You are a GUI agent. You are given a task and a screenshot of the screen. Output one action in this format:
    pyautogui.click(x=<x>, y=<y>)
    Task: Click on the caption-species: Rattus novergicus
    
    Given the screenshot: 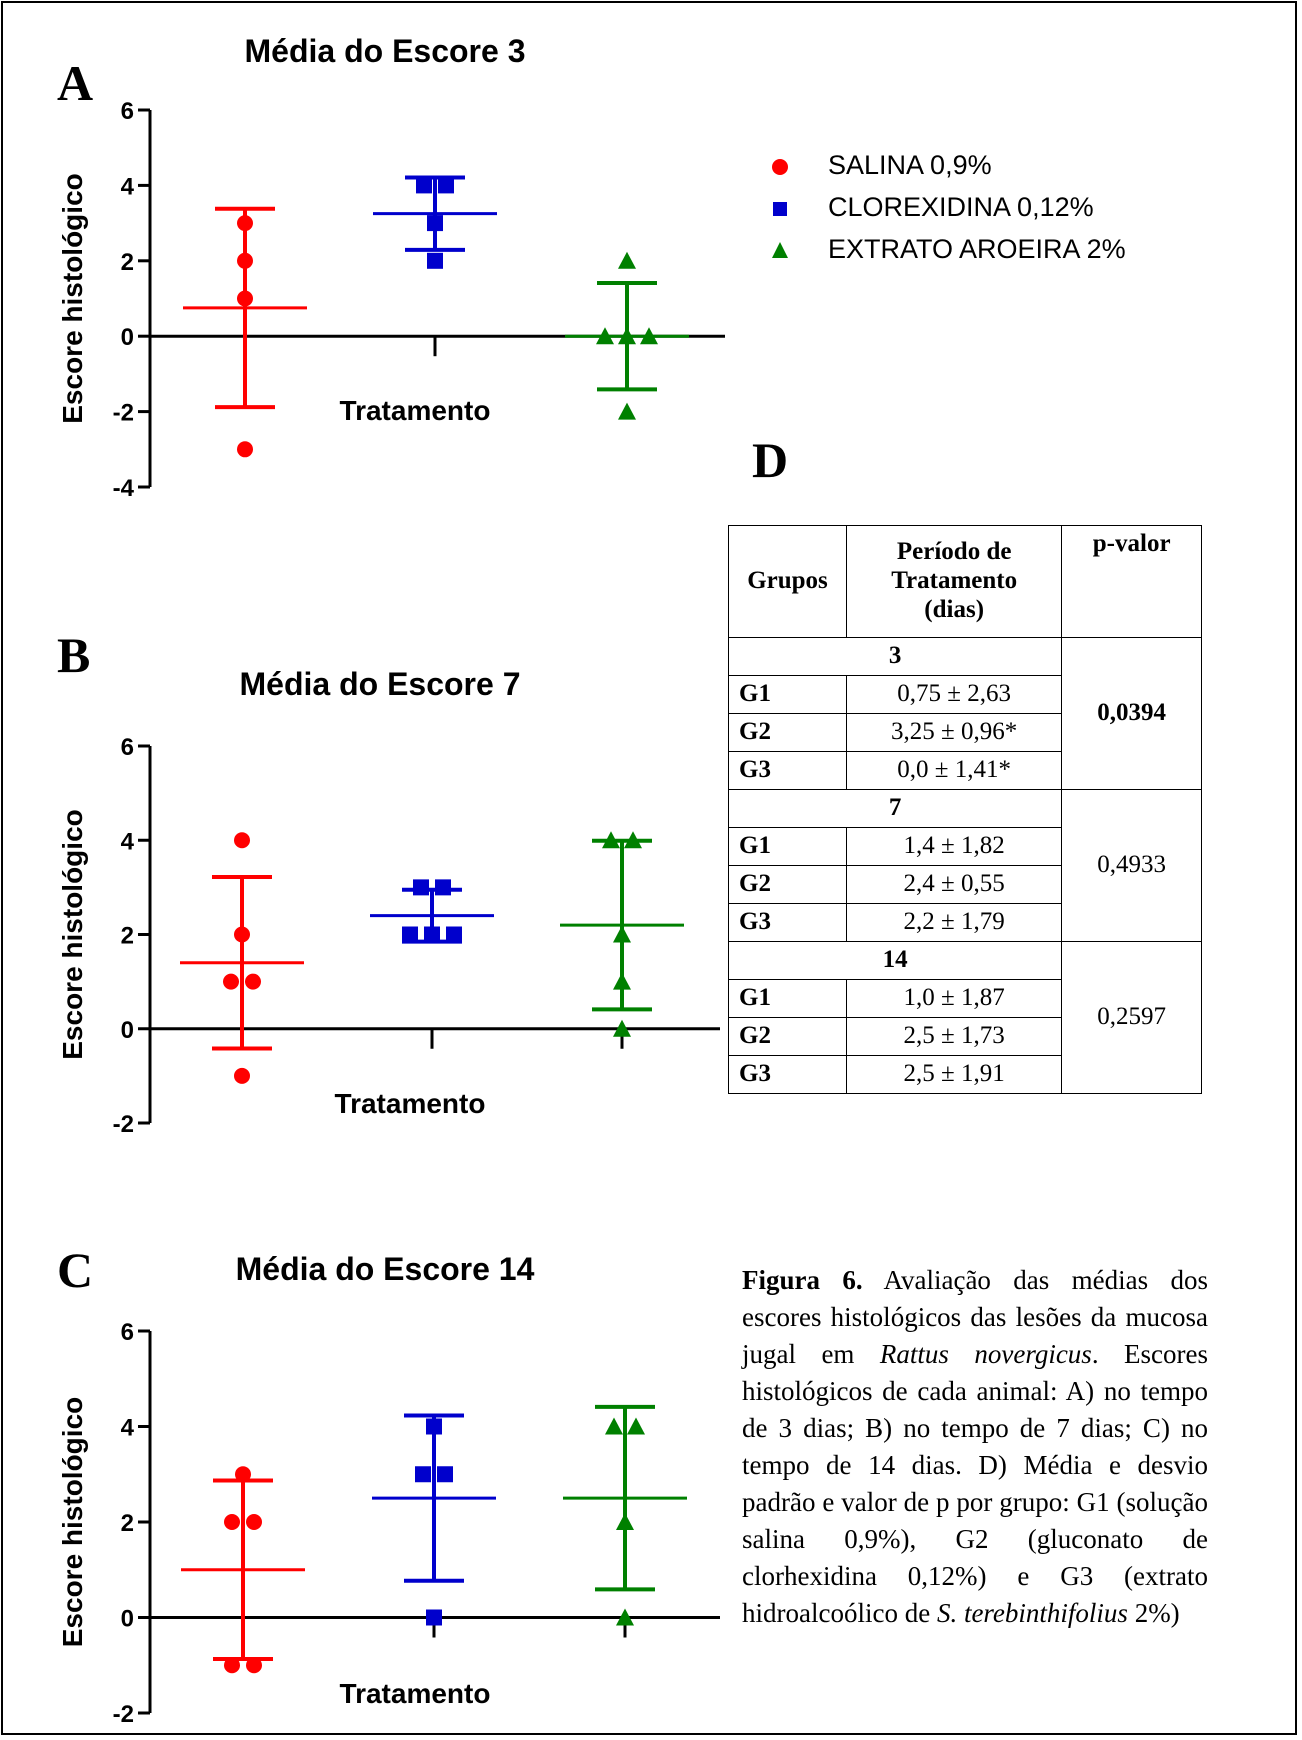 What is the action you would take?
    pyautogui.click(x=985, y=1354)
    